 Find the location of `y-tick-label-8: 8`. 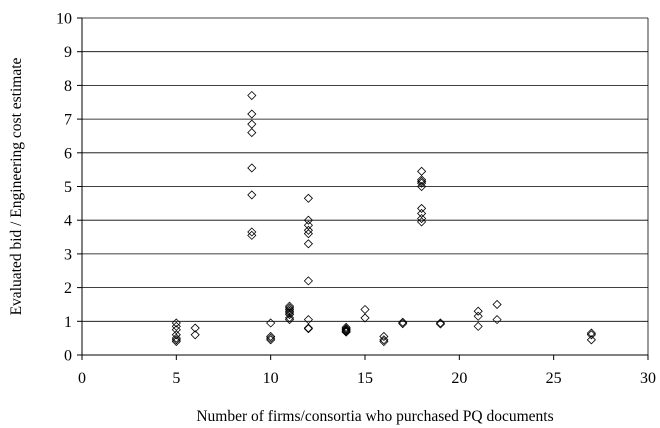

y-tick-label-8: 8 is located at coordinates (68, 86).